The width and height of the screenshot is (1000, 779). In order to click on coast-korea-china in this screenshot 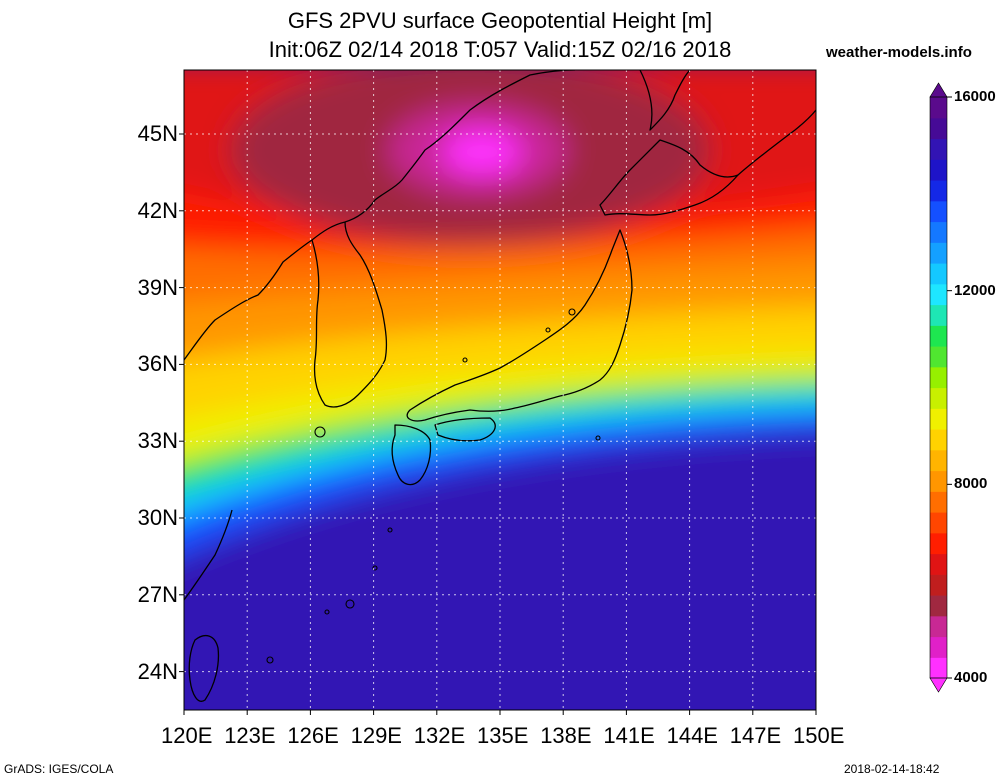, I will do `click(380, 215)`.